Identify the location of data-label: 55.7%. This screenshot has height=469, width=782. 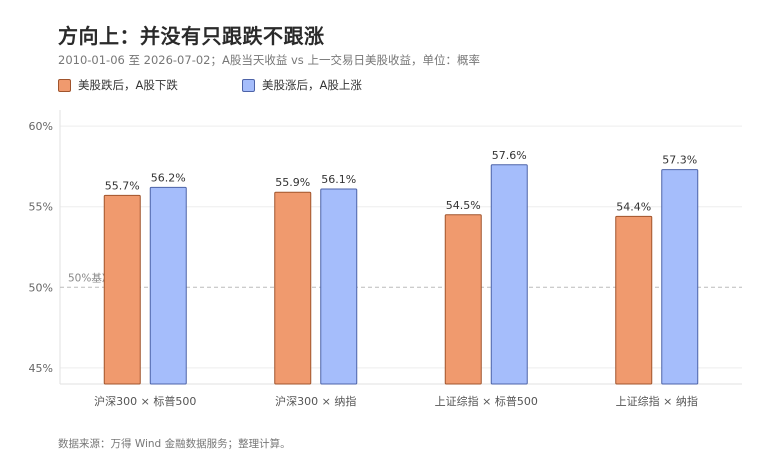
(122, 185).